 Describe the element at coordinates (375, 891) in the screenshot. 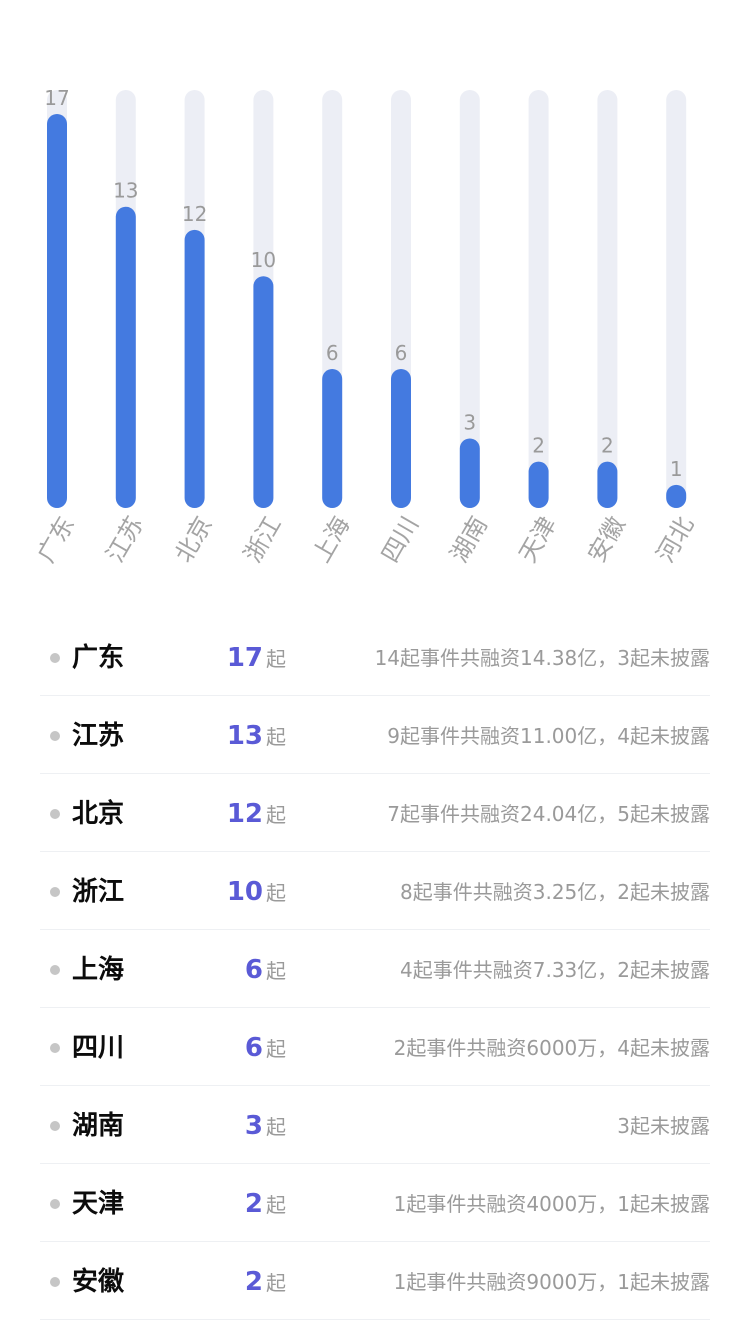

I see `list-item-3: 浙江 10 起 8起事件共融资3.25亿，2起未披露` at that location.